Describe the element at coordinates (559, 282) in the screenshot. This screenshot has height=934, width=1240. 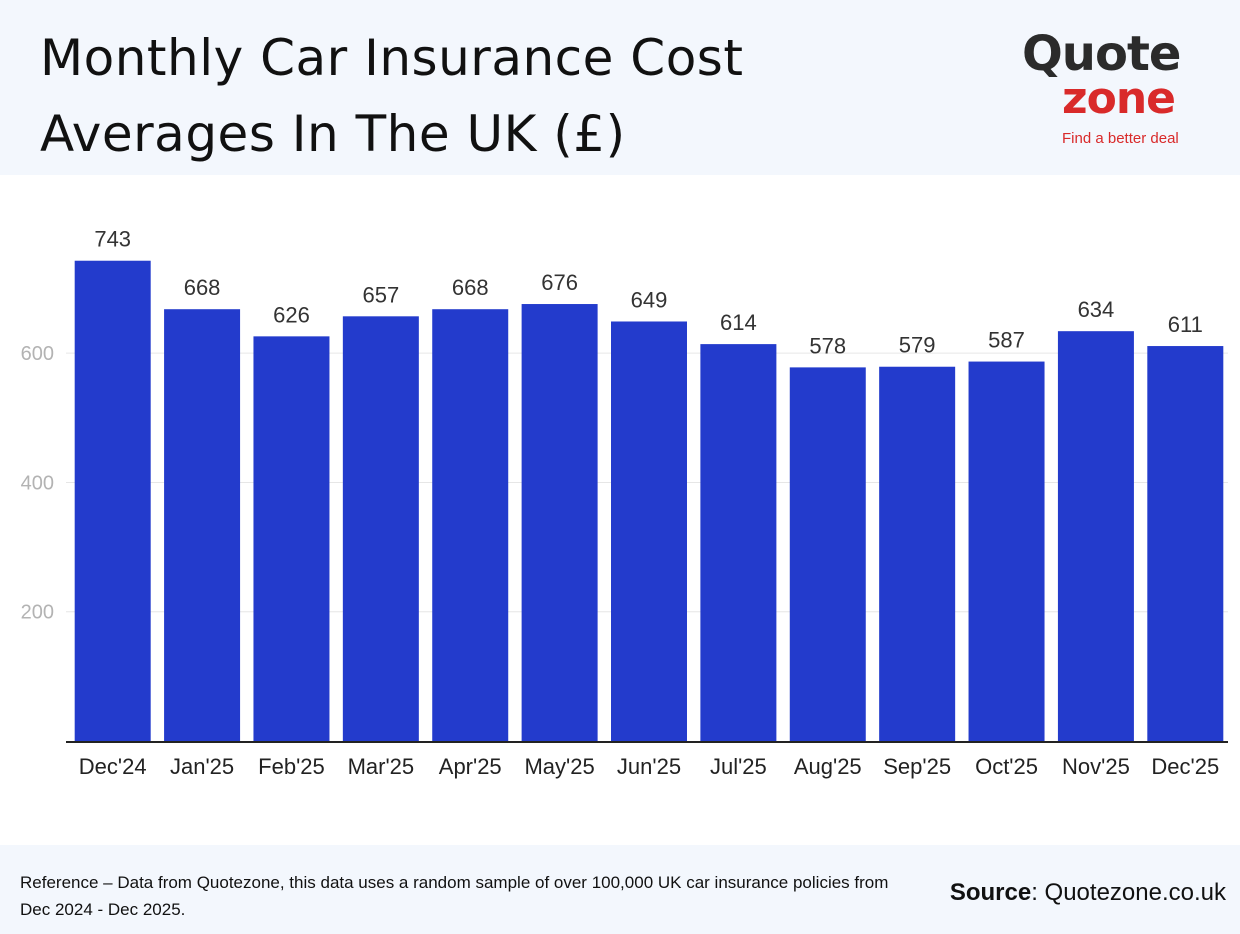
I see `data-label-5: 676` at that location.